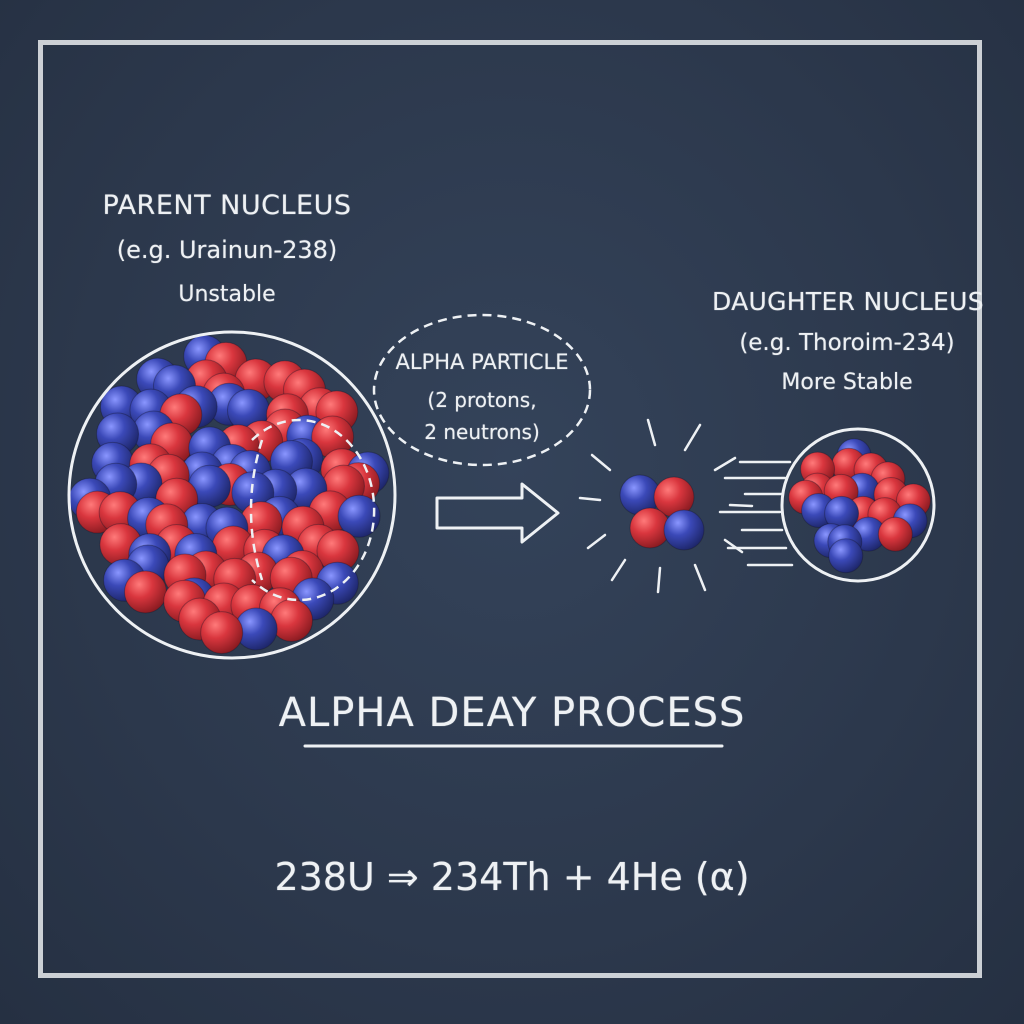 This screenshot has width=1024, height=1024. What do you see at coordinates (847, 343) in the screenshot?
I see `daughter-example: (e.g. Thoroim-234)` at bounding box center [847, 343].